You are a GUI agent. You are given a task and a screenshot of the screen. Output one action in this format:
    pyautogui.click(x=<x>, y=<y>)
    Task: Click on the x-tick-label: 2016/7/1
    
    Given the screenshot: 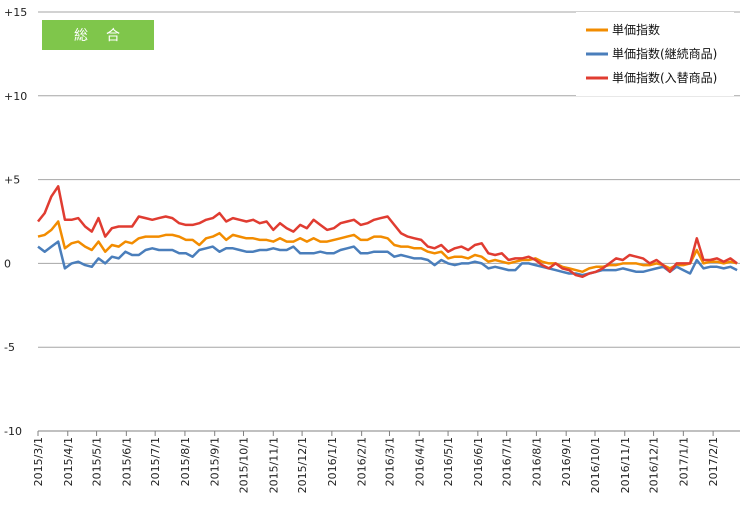 What is the action you would take?
    pyautogui.click(x=507, y=461)
    